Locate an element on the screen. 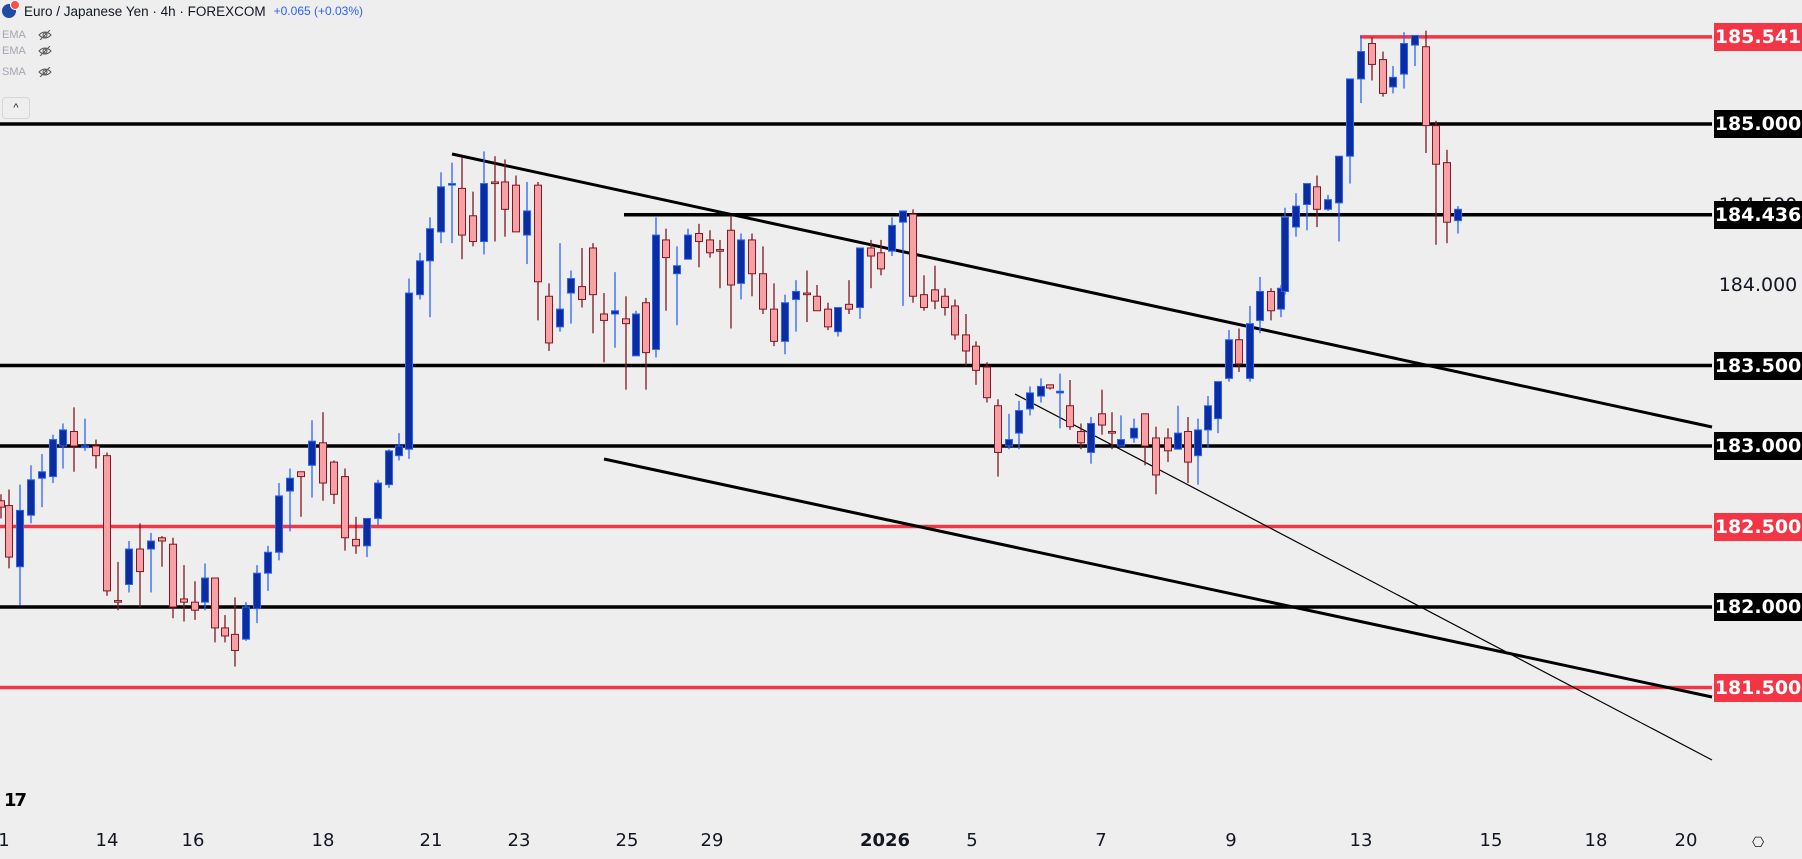  time-label-7: 7 is located at coordinates (1101, 840).